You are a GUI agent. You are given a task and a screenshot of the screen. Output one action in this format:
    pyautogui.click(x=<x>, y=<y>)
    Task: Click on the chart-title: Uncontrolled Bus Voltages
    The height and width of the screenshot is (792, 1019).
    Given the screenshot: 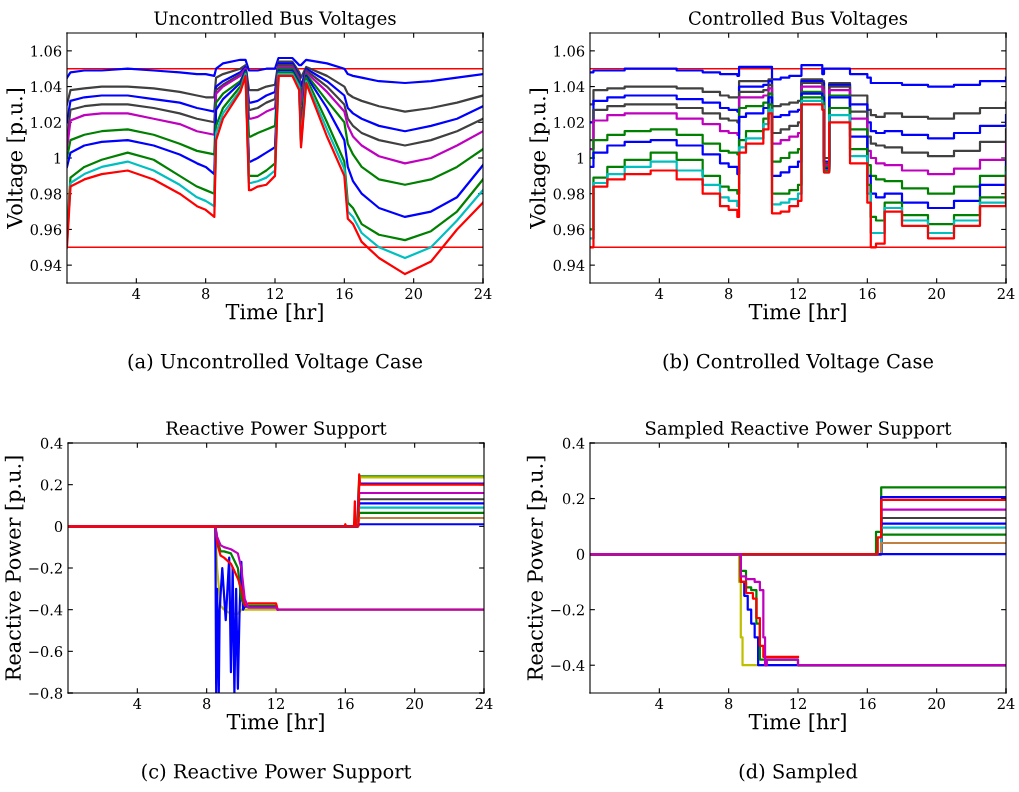 What is the action you would take?
    pyautogui.click(x=275, y=19)
    